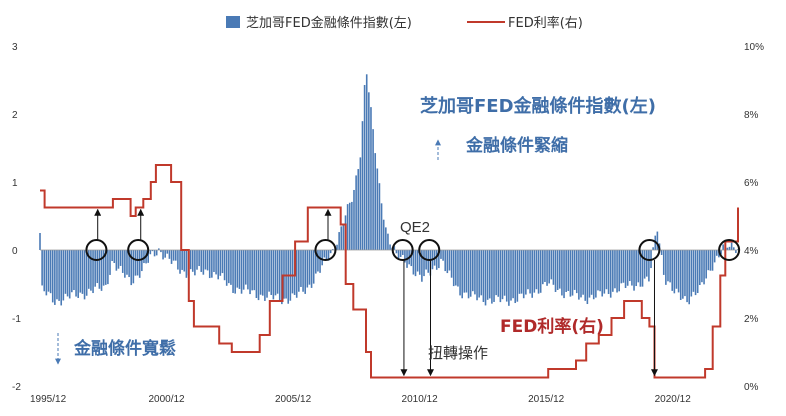 This screenshot has width=786, height=416. Describe the element at coordinates (751, 319) in the screenshot. I see `right-tick-label: 2%` at that location.